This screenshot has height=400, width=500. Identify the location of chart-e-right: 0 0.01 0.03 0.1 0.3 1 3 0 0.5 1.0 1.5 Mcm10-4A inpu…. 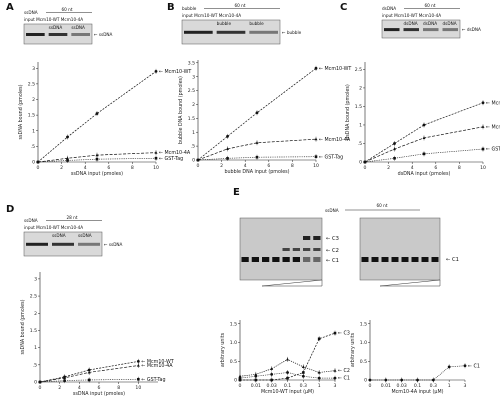
(415, 357).